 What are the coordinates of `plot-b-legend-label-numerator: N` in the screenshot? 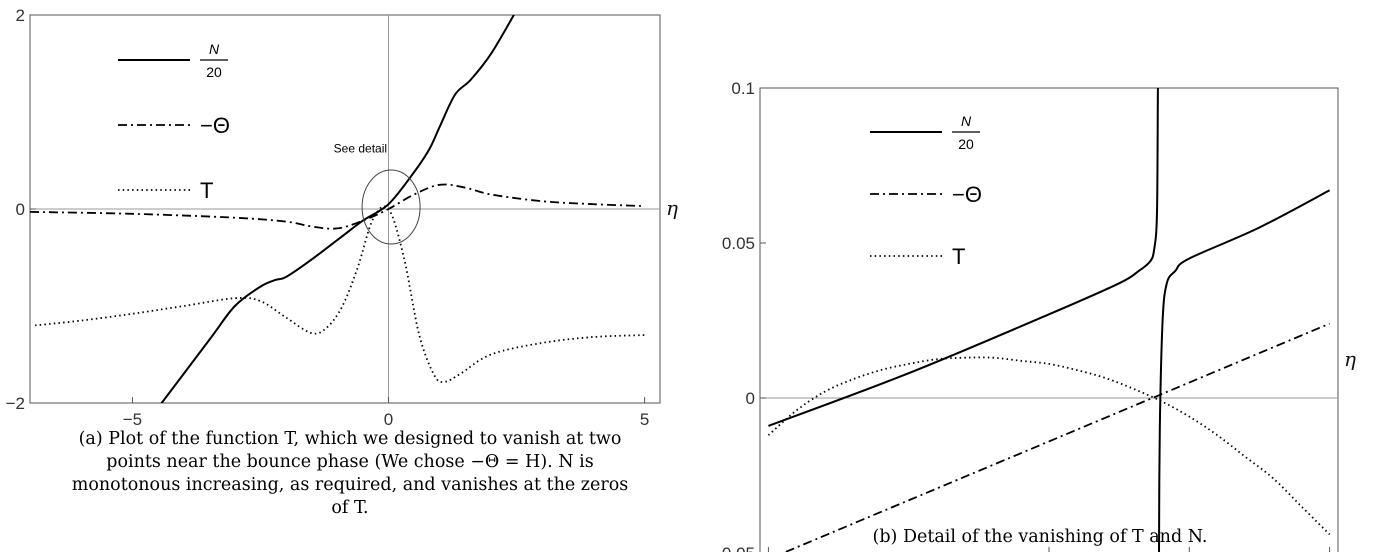 It's located at (966, 121).